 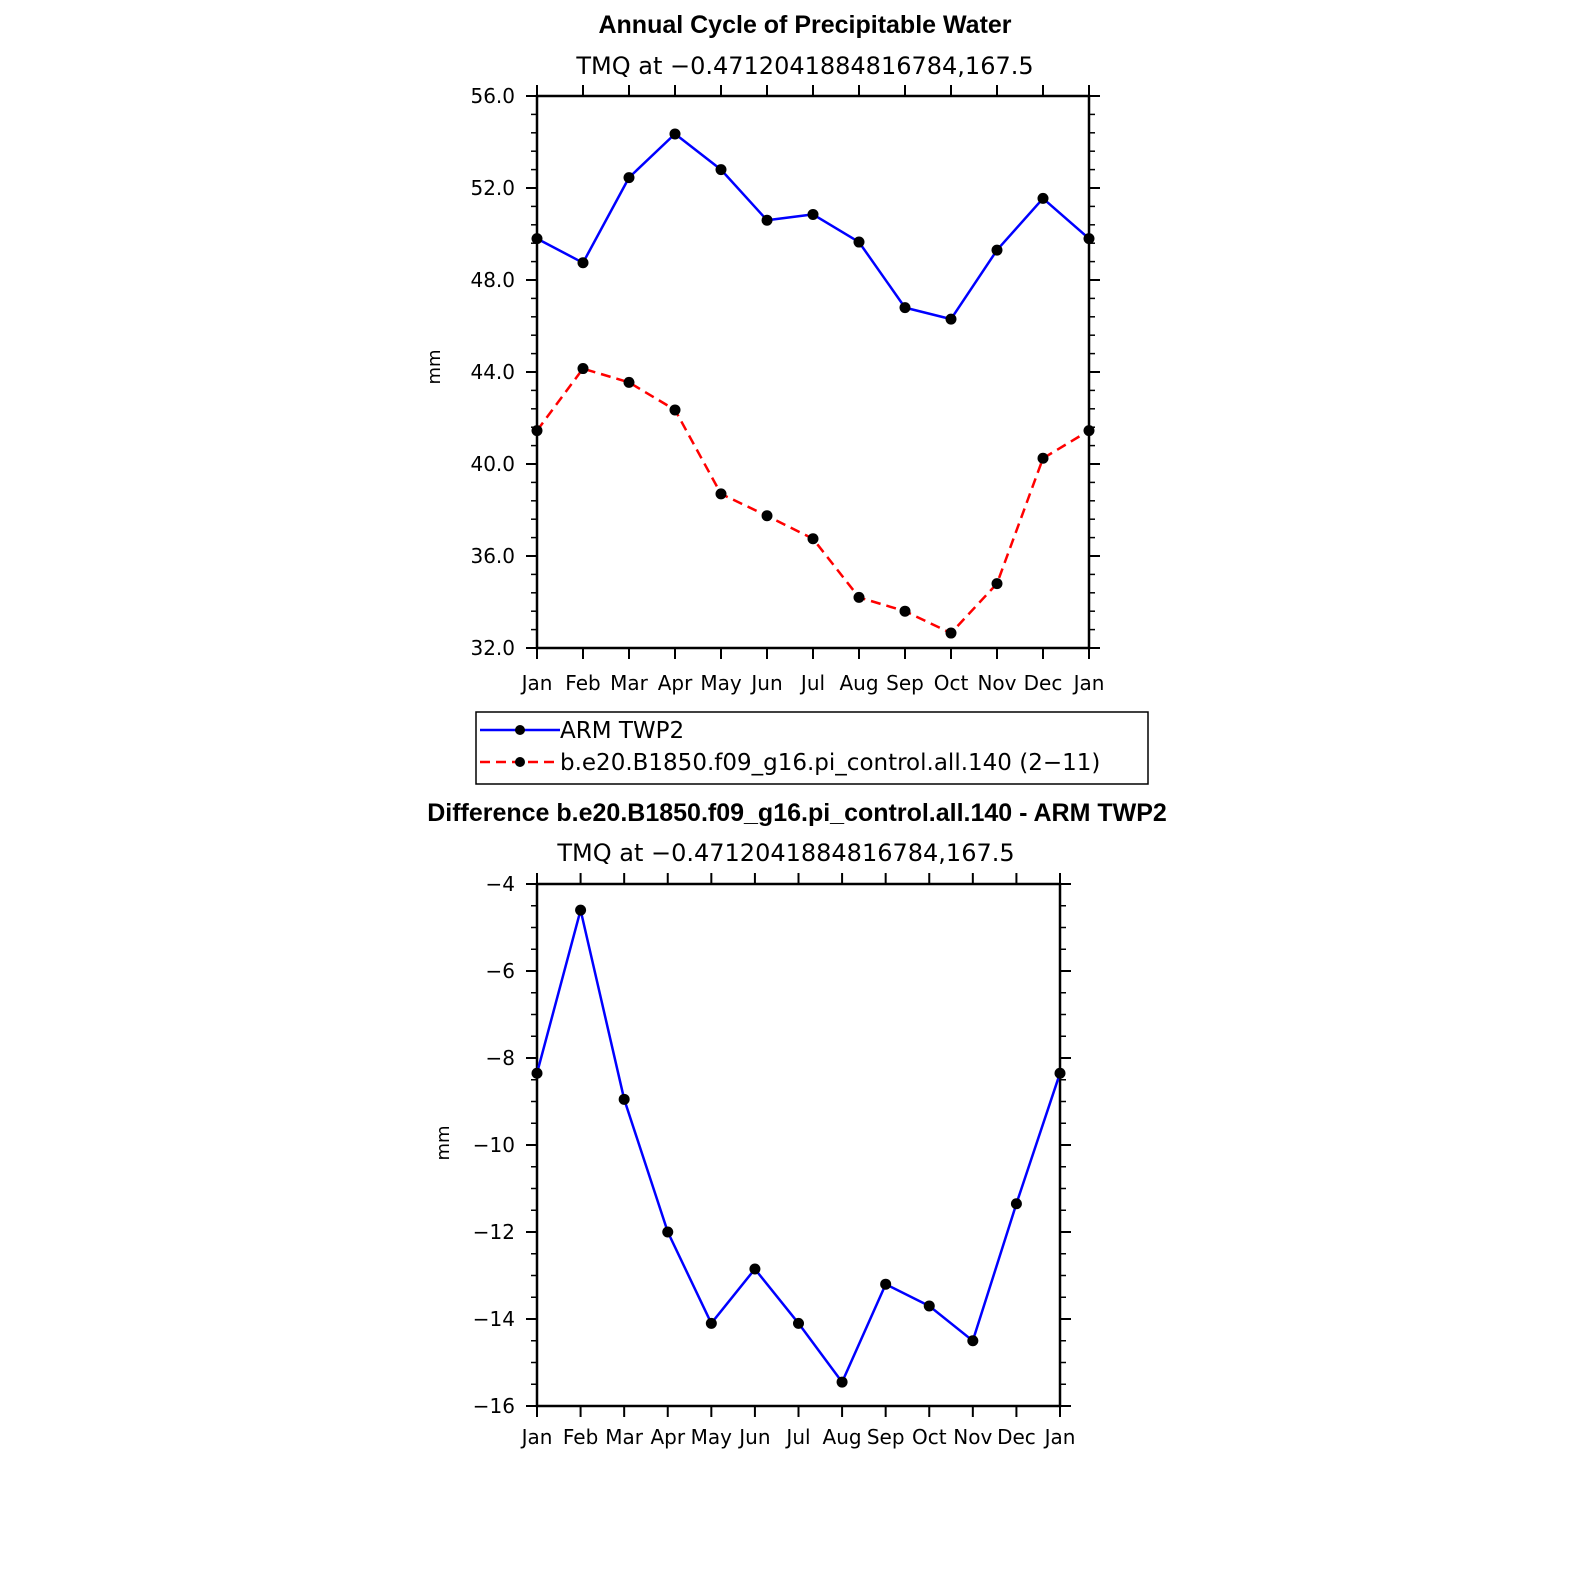 I want to click on y-tick-label: −10, so click(x=494, y=1145).